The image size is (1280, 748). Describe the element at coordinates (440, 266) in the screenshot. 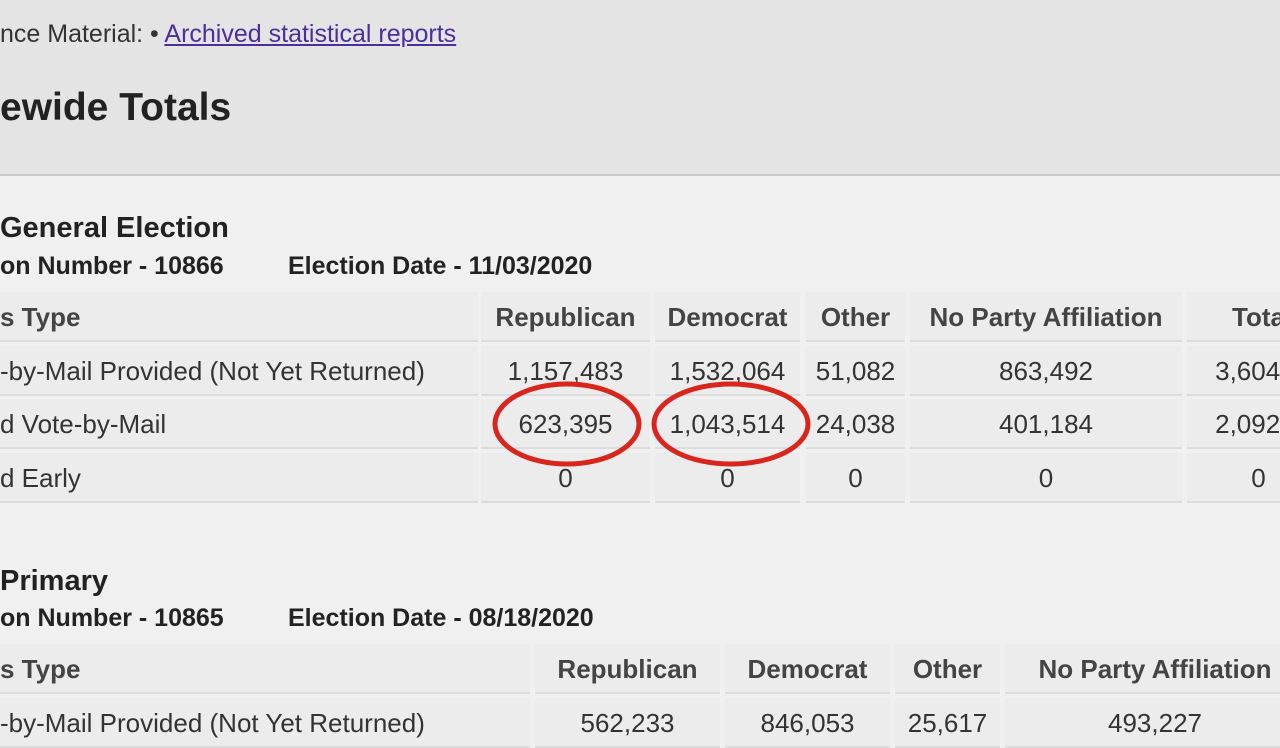

I see `election-date: Election Date - 11/03/2020` at that location.